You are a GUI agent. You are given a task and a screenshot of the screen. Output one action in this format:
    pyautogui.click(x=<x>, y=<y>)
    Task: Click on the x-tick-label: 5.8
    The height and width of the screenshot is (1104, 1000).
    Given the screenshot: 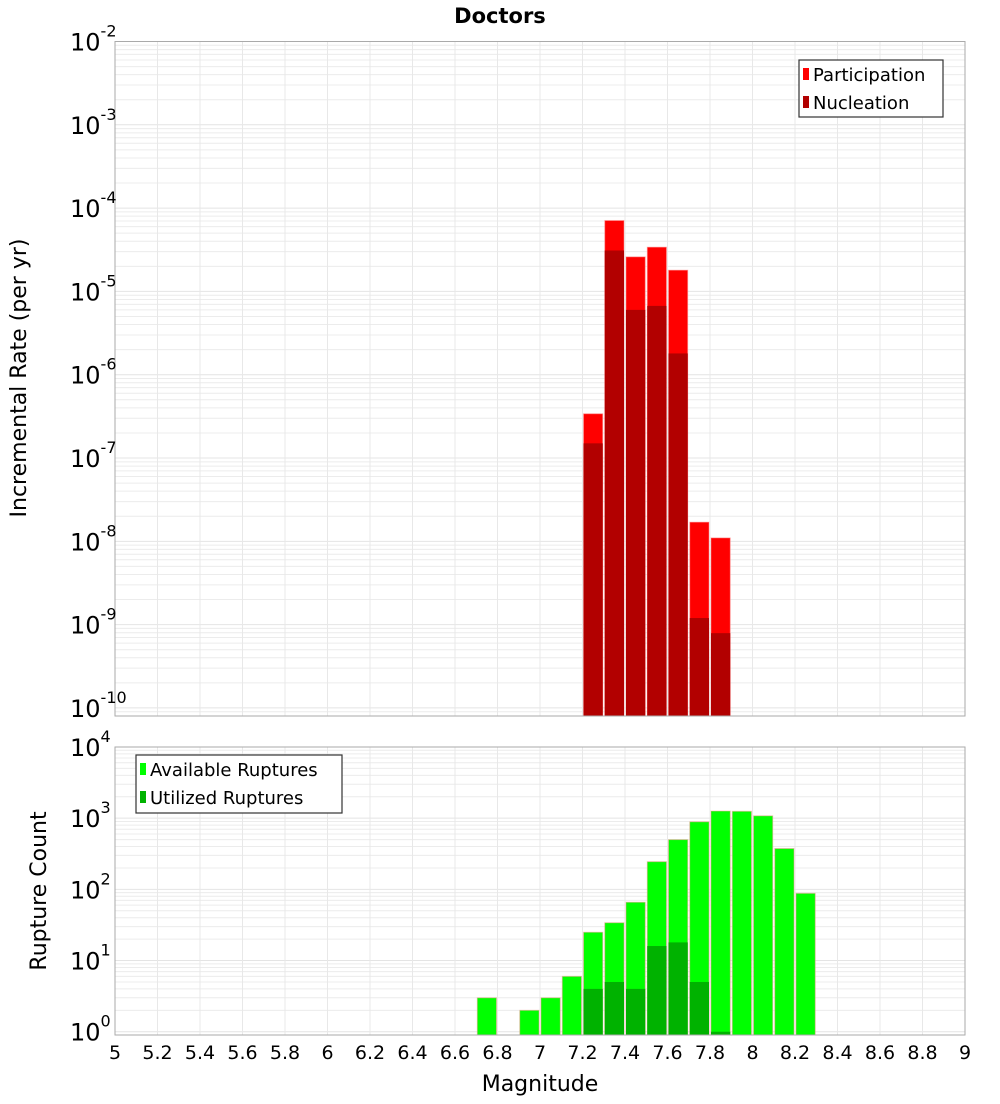 What is the action you would take?
    pyautogui.click(x=285, y=1053)
    